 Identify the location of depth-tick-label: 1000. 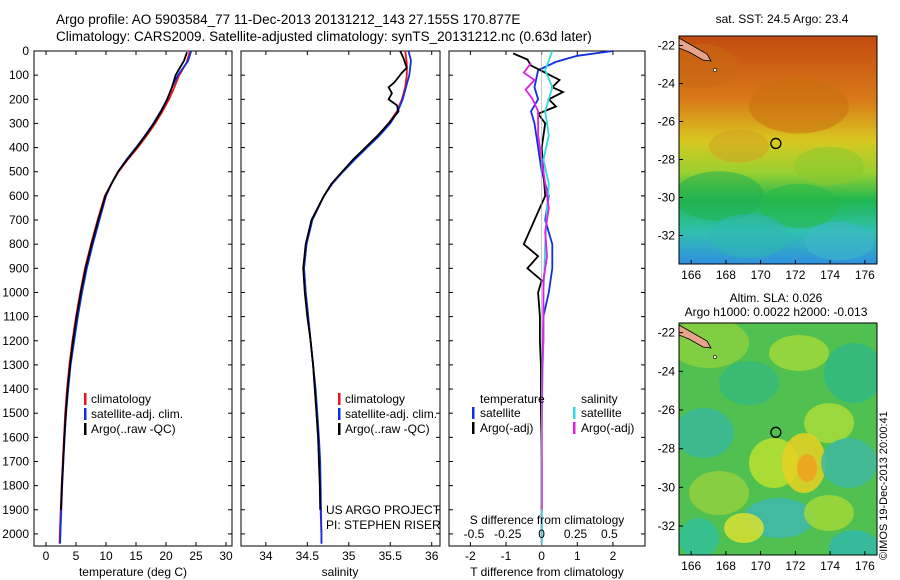
(15, 292).